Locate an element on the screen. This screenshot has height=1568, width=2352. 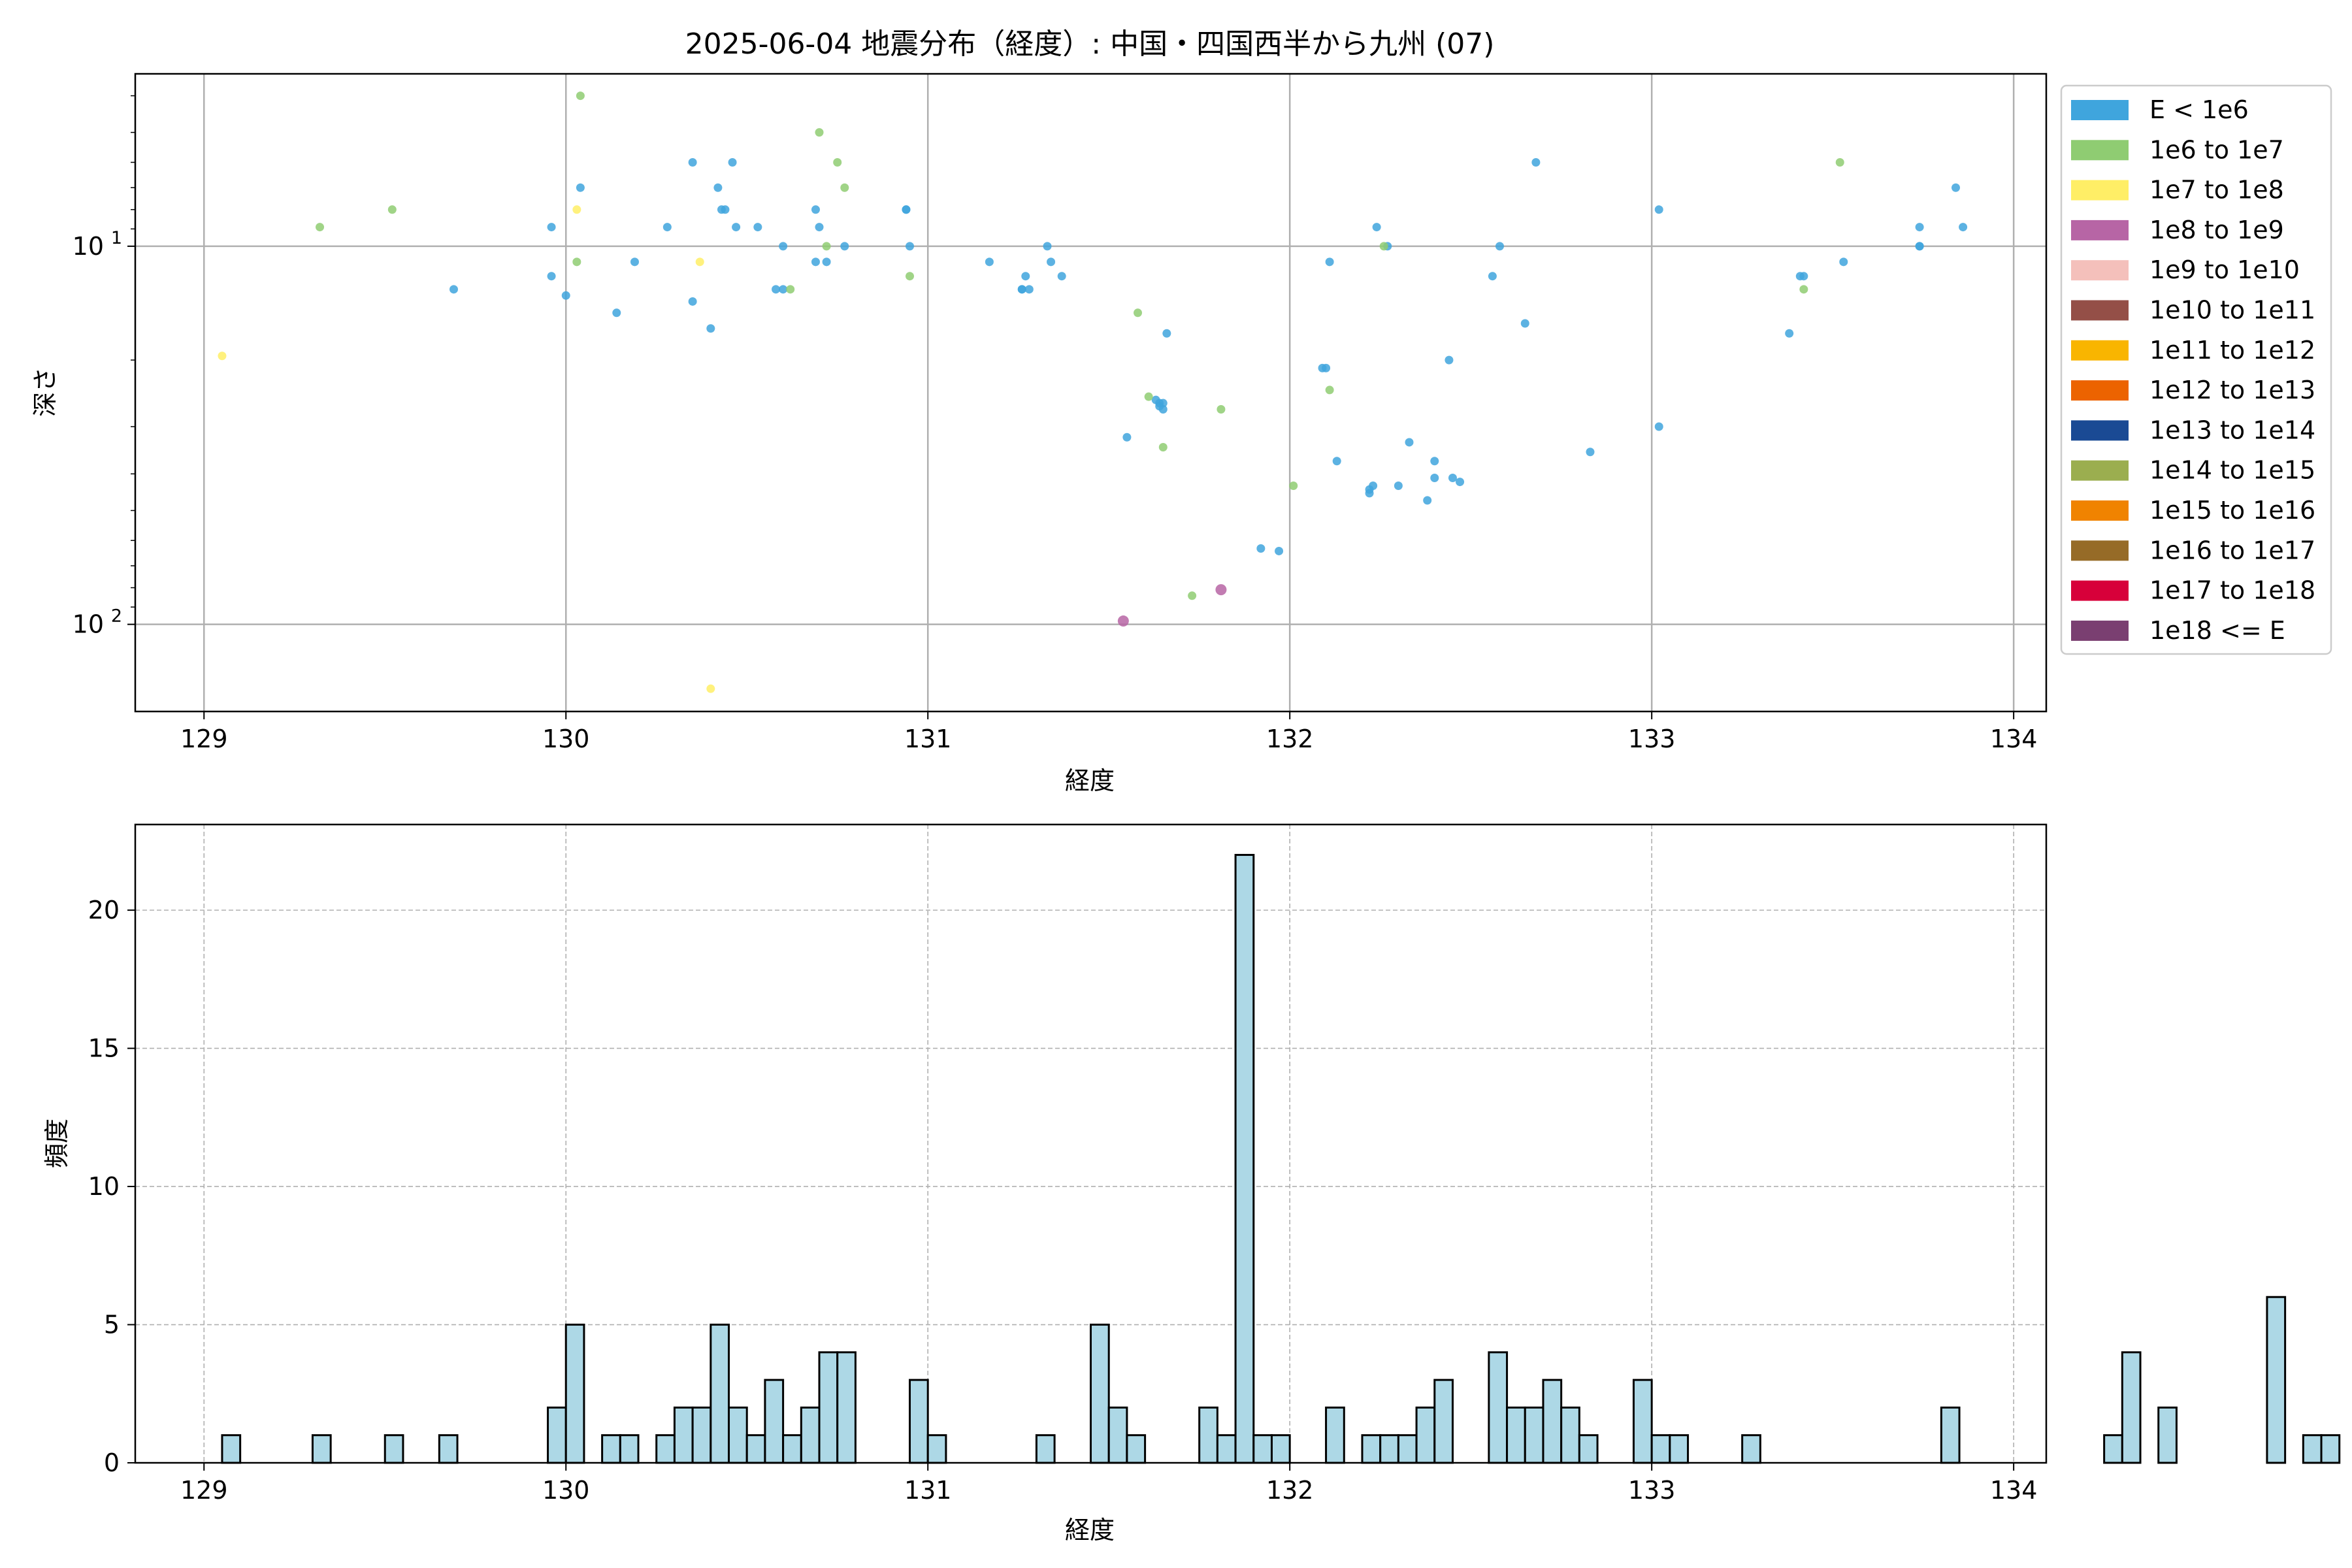
scatter-y-tick-exponent: 1 is located at coordinates (116, 238).